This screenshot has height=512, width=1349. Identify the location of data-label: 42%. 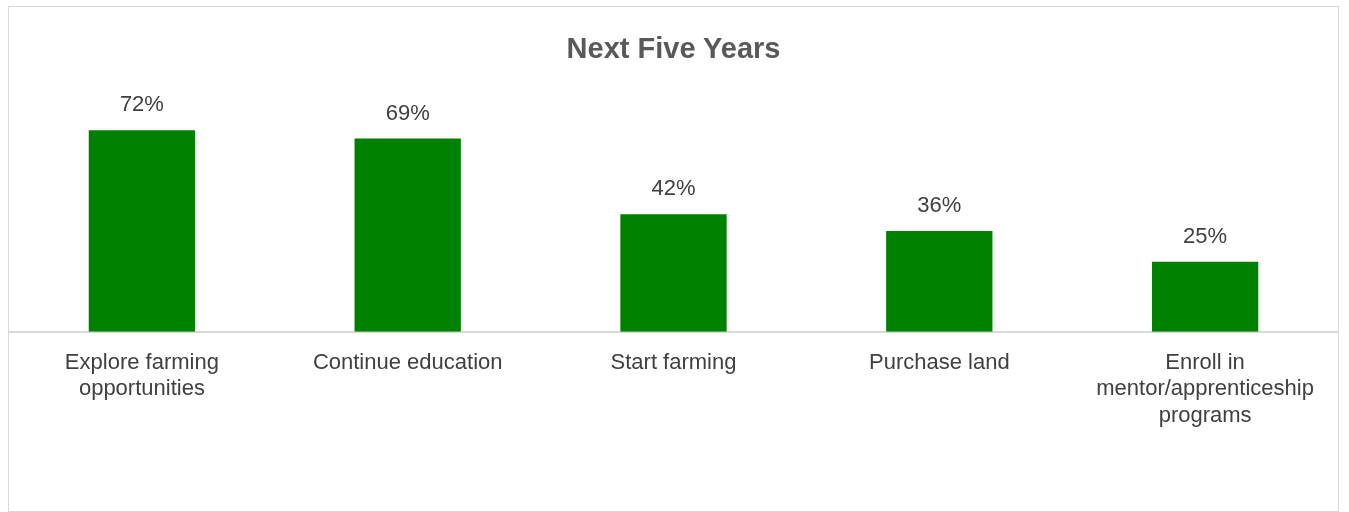
(673, 188).